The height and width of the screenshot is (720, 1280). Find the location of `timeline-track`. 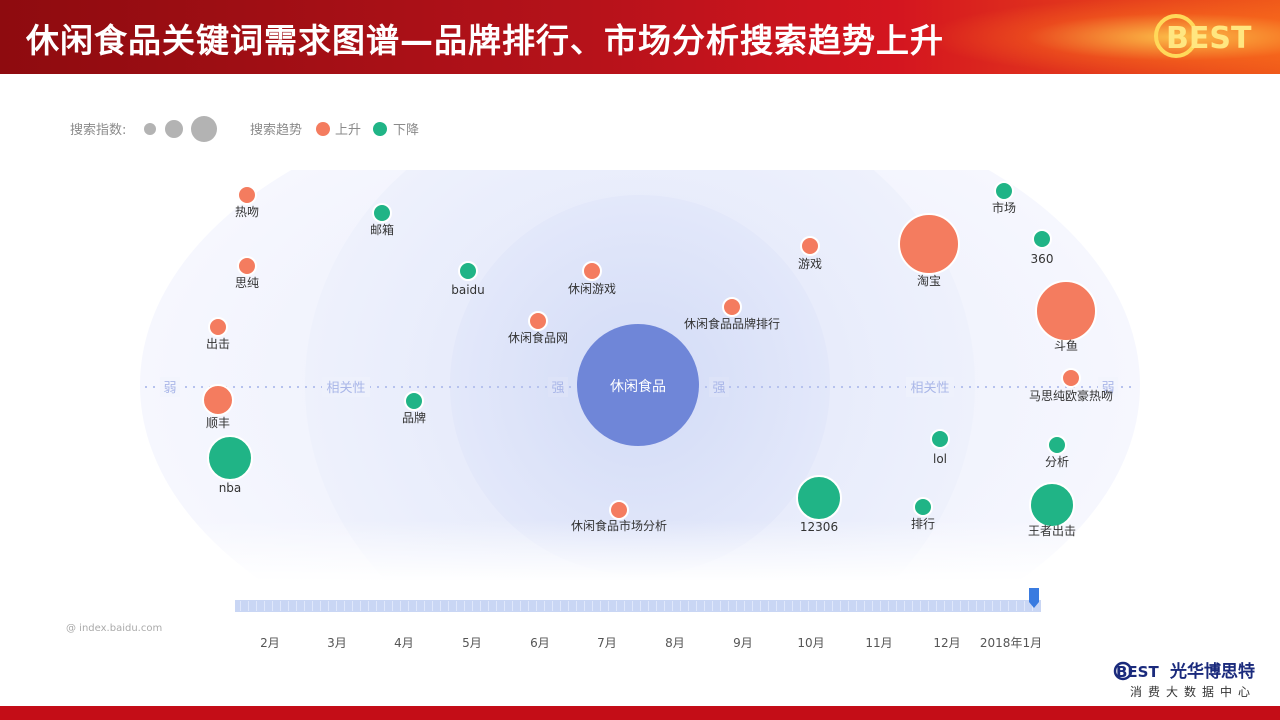

timeline-track is located at coordinates (638, 606).